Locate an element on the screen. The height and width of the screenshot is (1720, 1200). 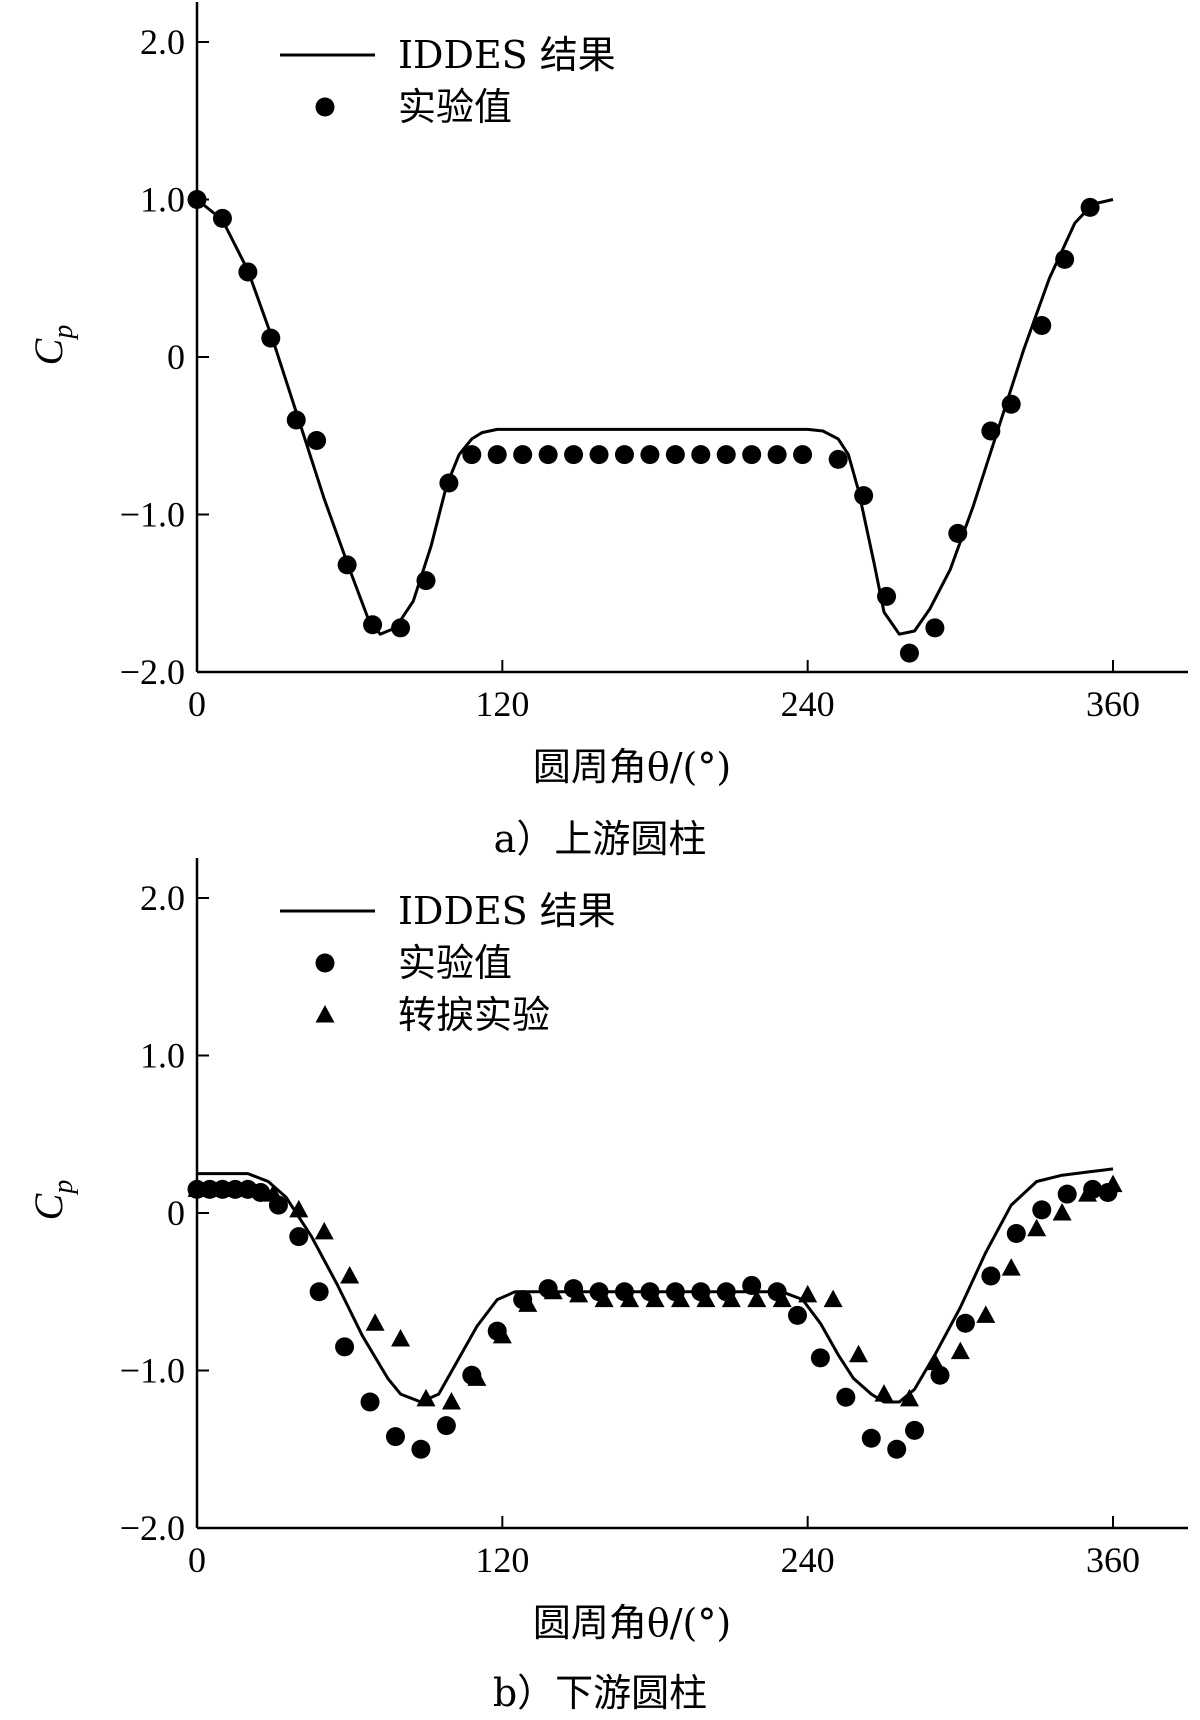
caption-a: a）上游圆柱 is located at coordinates (600, 839).